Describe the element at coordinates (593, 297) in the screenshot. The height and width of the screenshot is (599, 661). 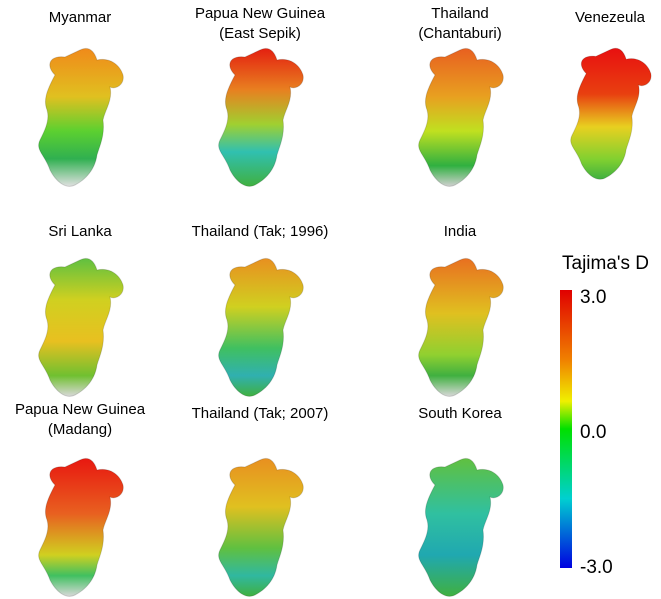
I see `colorbar-tick-label: 3.0` at that location.